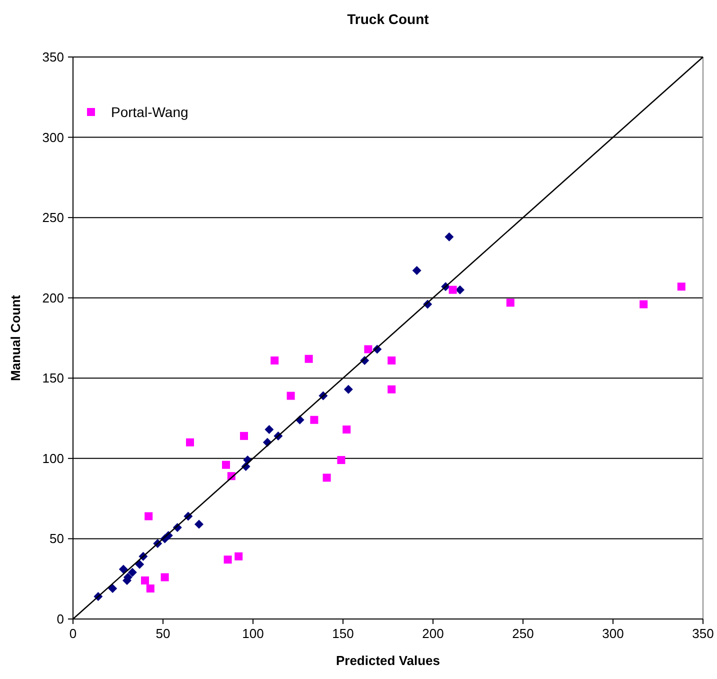 The width and height of the screenshot is (717, 679). Describe the element at coordinates (388, 19) in the screenshot. I see `chart-title: Truck Count` at that location.